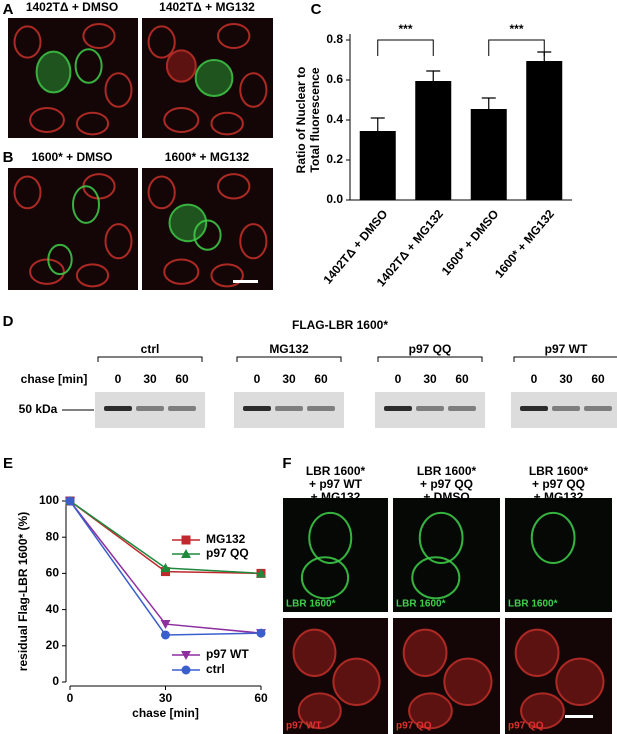 Image resolution: width=617 pixels, height=734 pixels. What do you see at coordinates (8, 157) in the screenshot?
I see `panel-label: B` at bounding box center [8, 157].